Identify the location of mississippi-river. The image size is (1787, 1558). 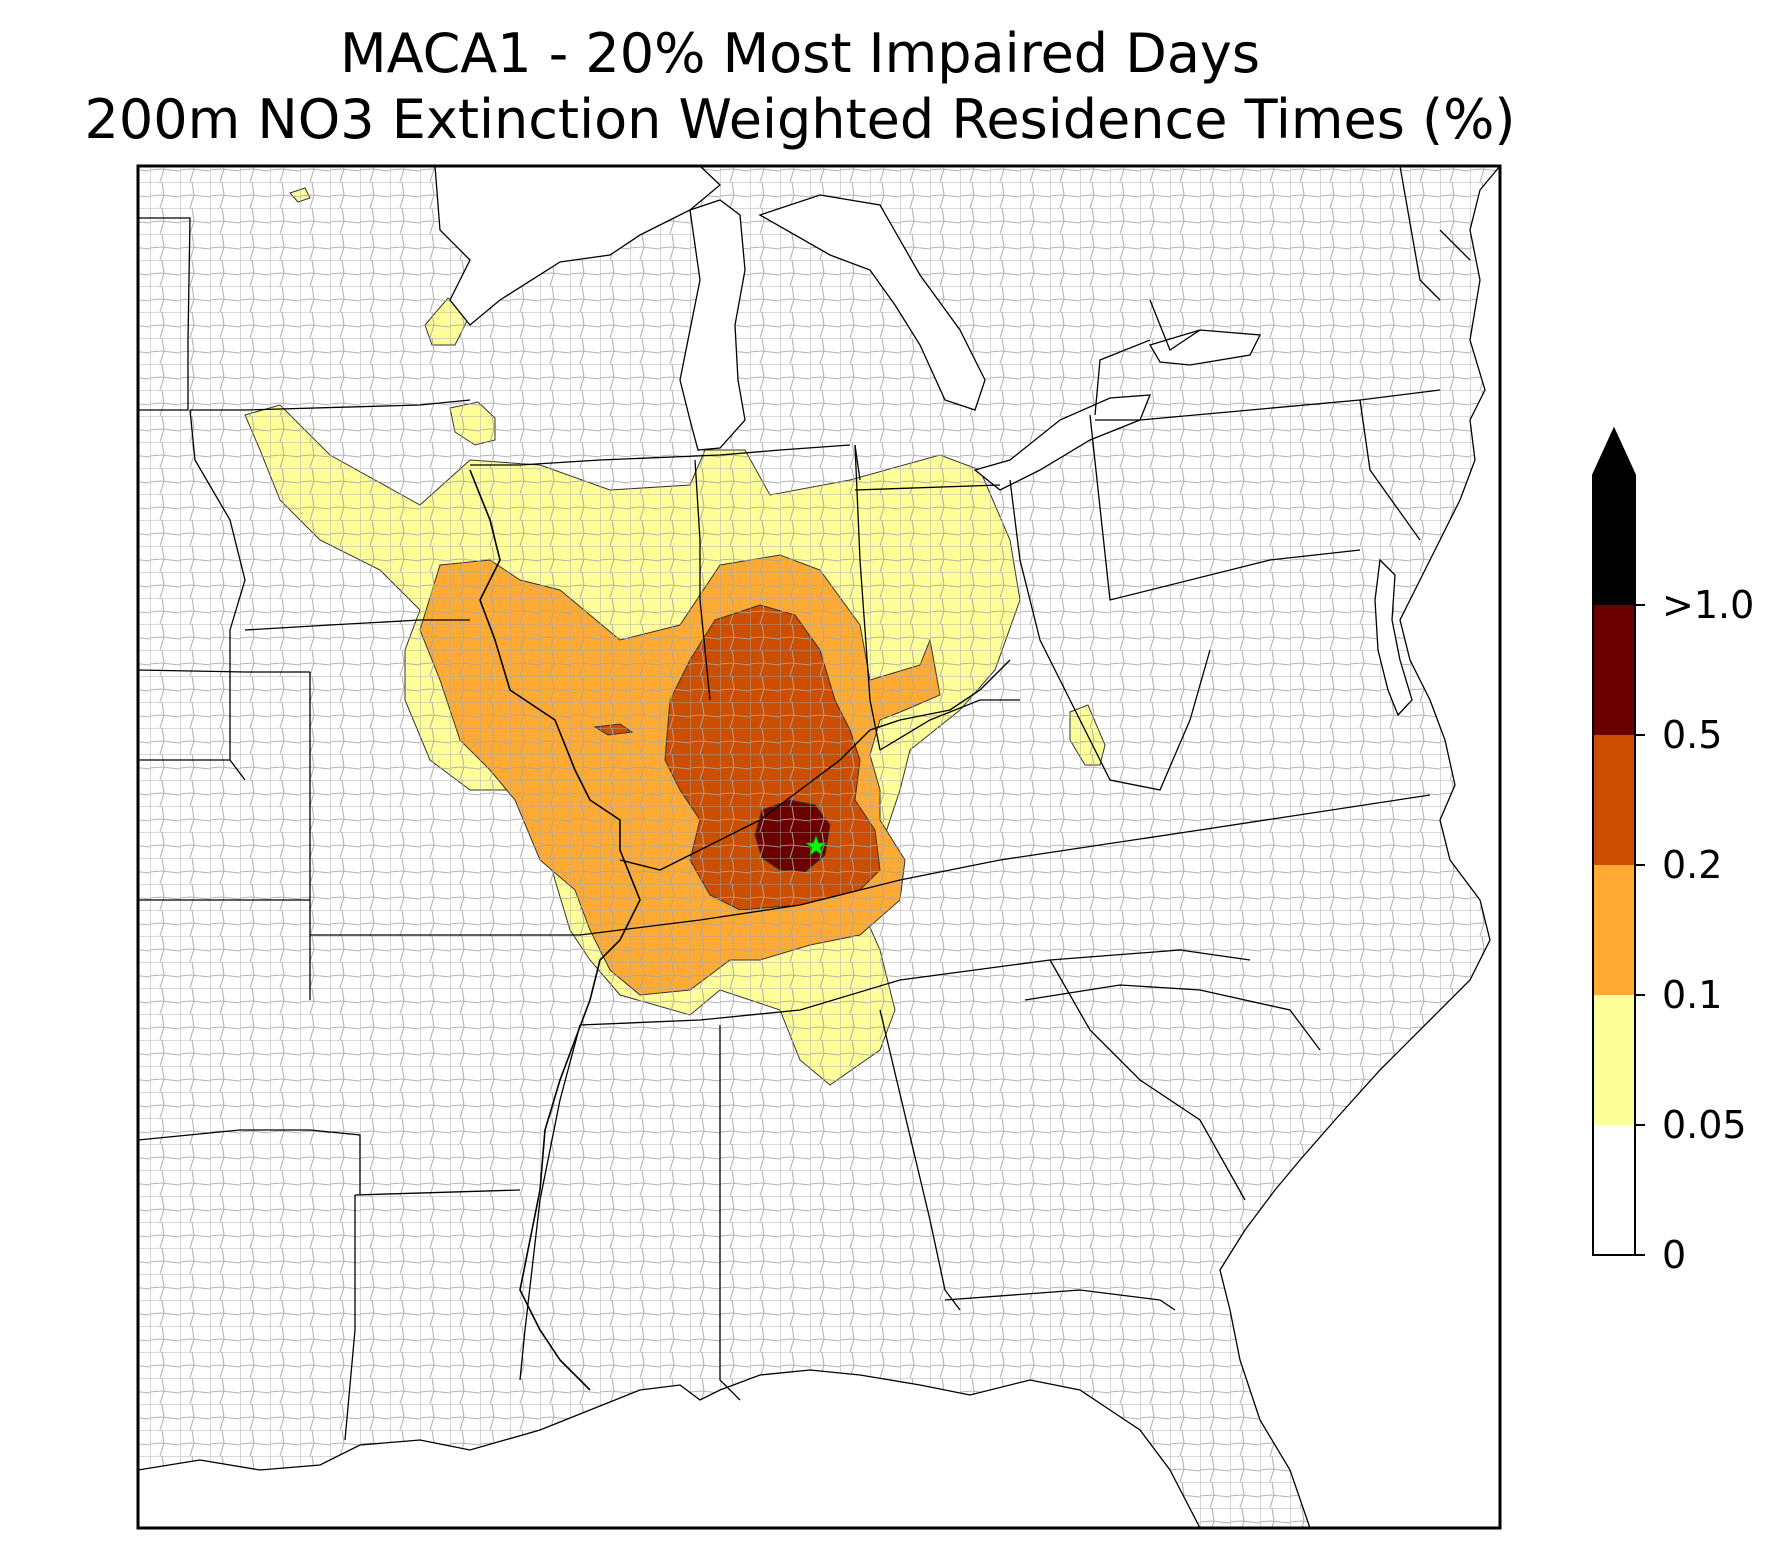
(555, 930).